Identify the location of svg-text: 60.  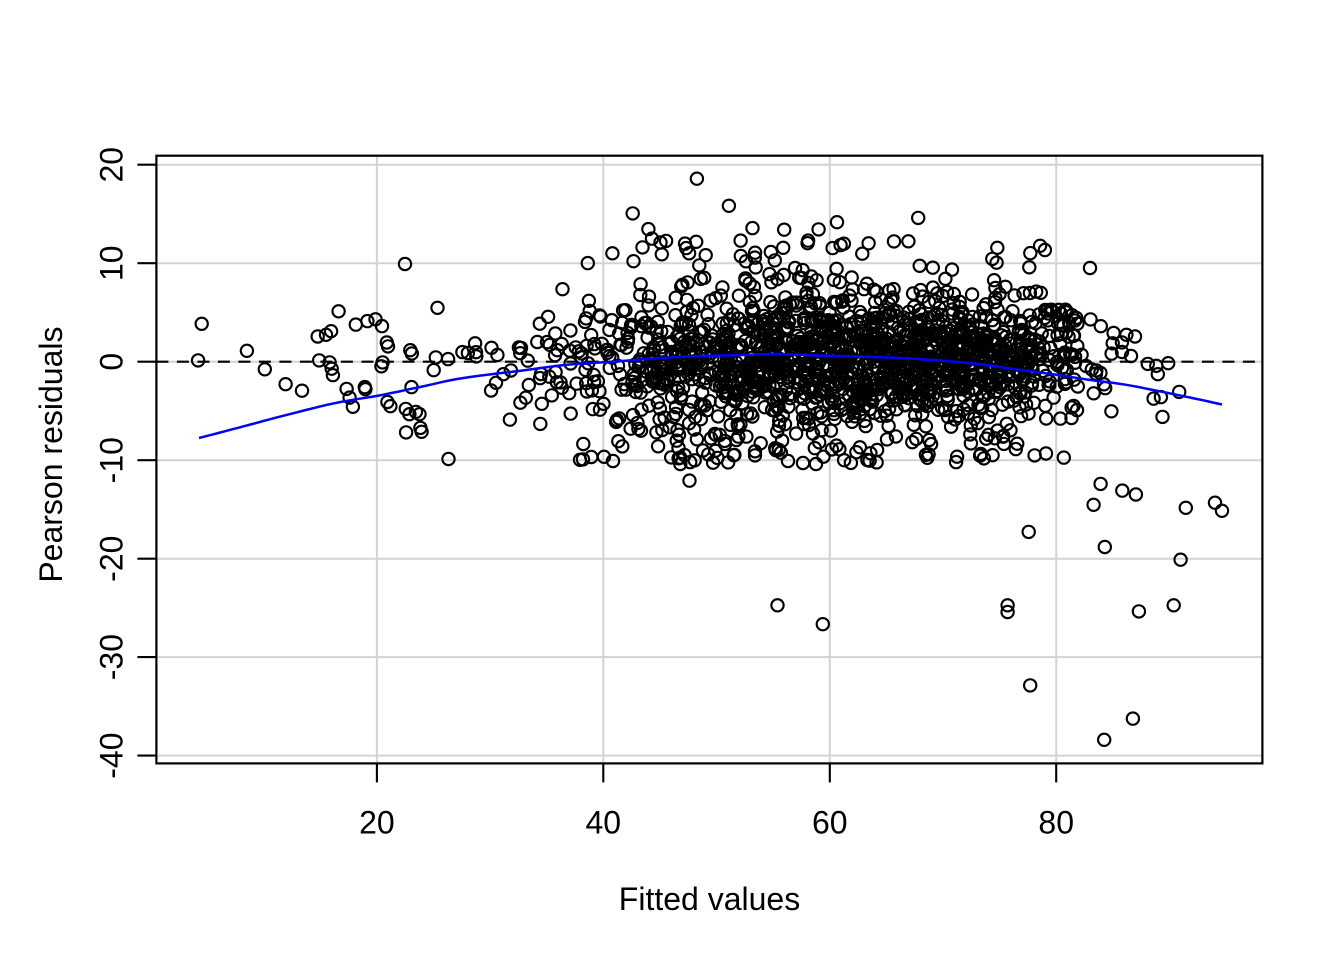
(830, 823).